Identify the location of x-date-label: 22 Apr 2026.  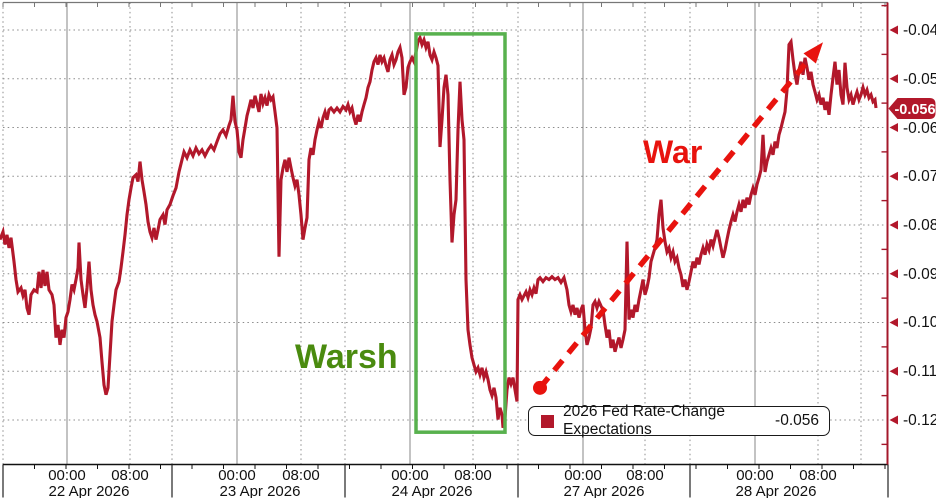
(89, 490).